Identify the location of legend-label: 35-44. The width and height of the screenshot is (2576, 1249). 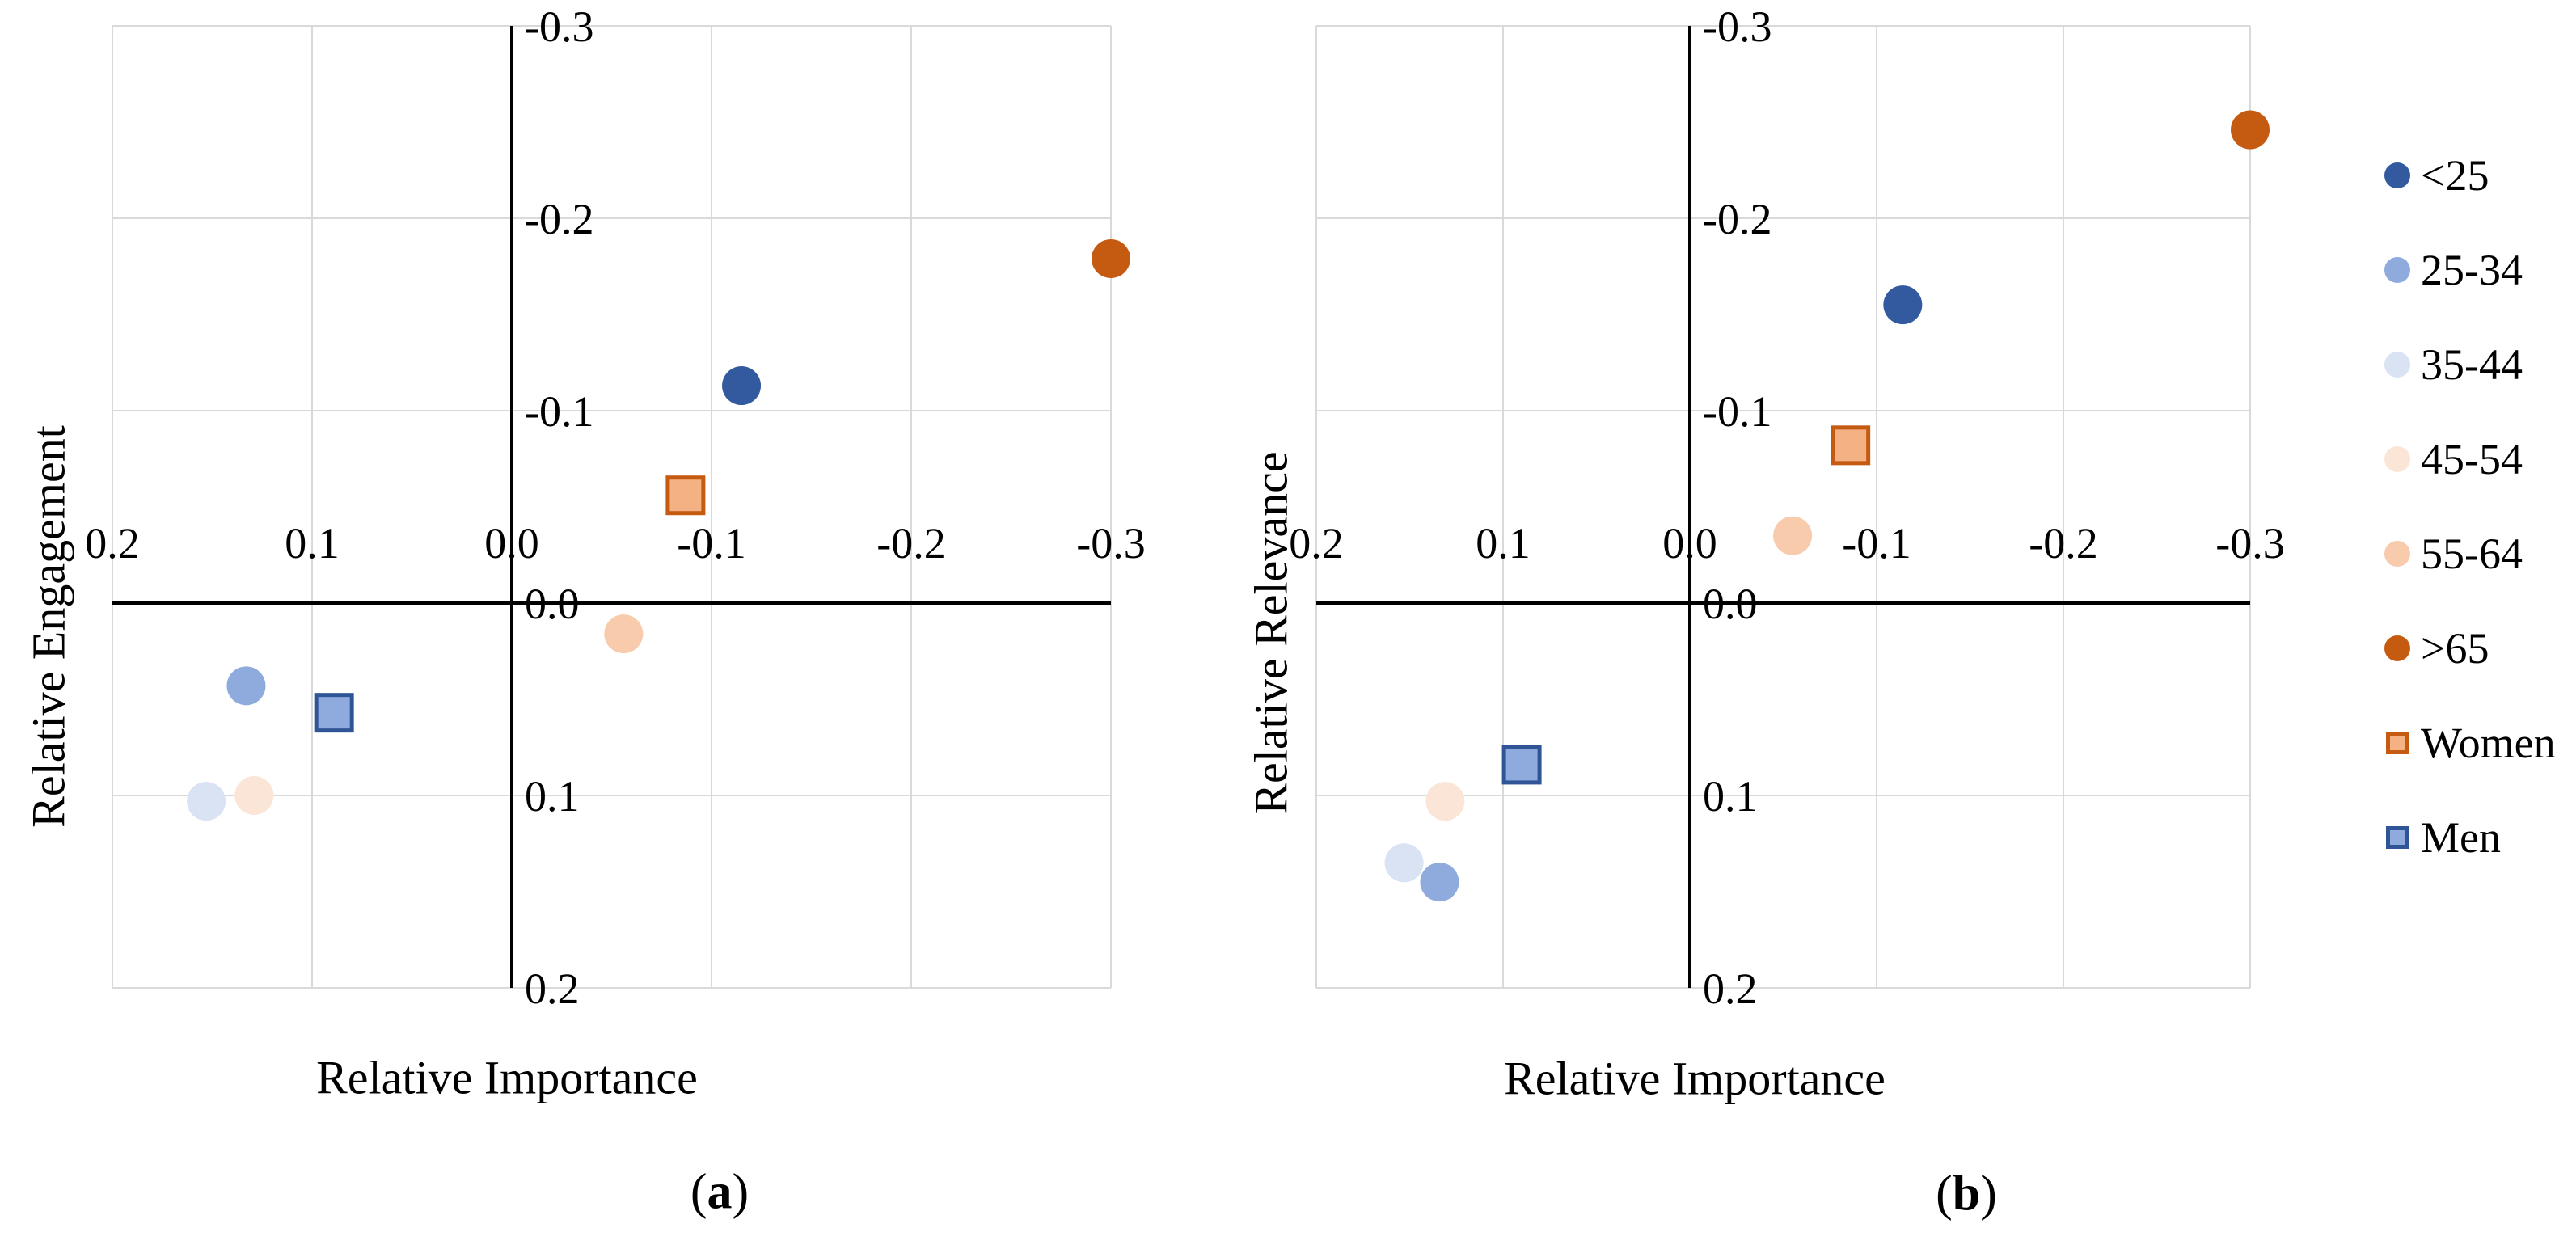
(2472, 365).